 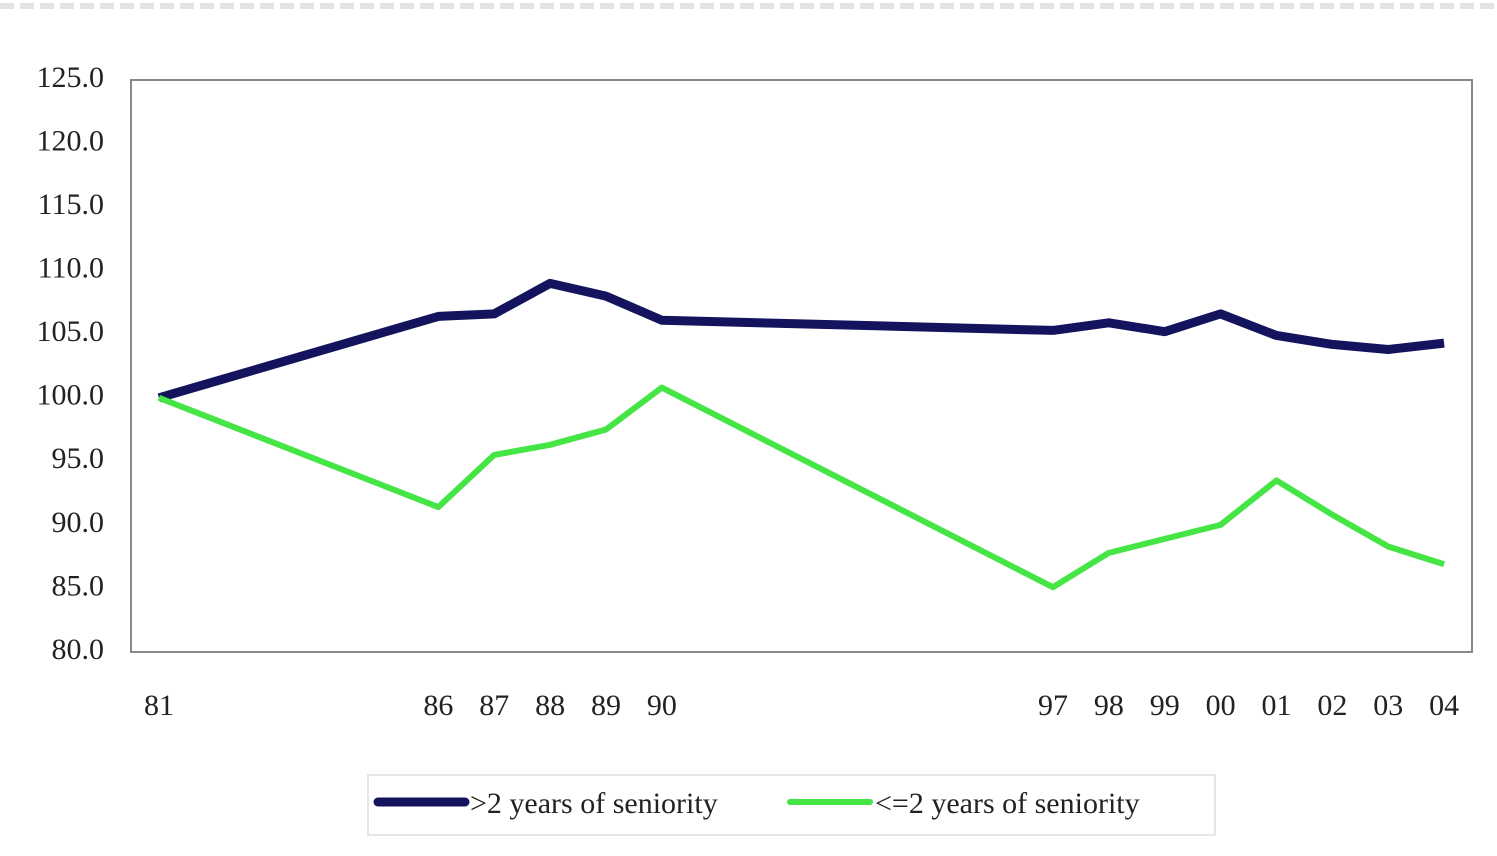 I want to click on y-tick-label: 80.0, so click(x=78, y=649).